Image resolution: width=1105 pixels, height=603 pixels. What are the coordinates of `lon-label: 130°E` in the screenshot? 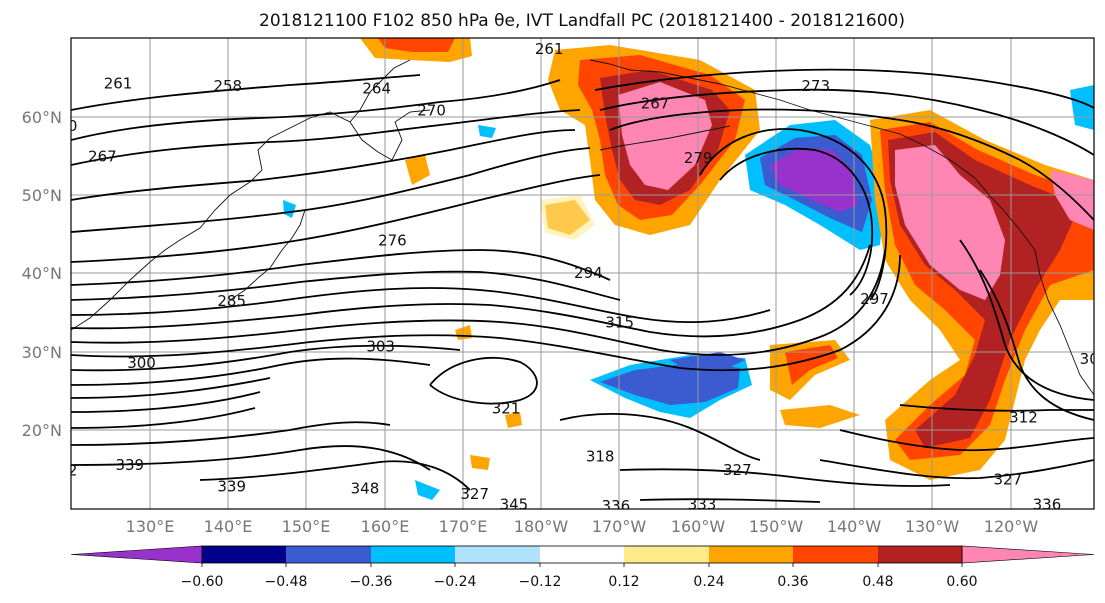 It's located at (150, 526).